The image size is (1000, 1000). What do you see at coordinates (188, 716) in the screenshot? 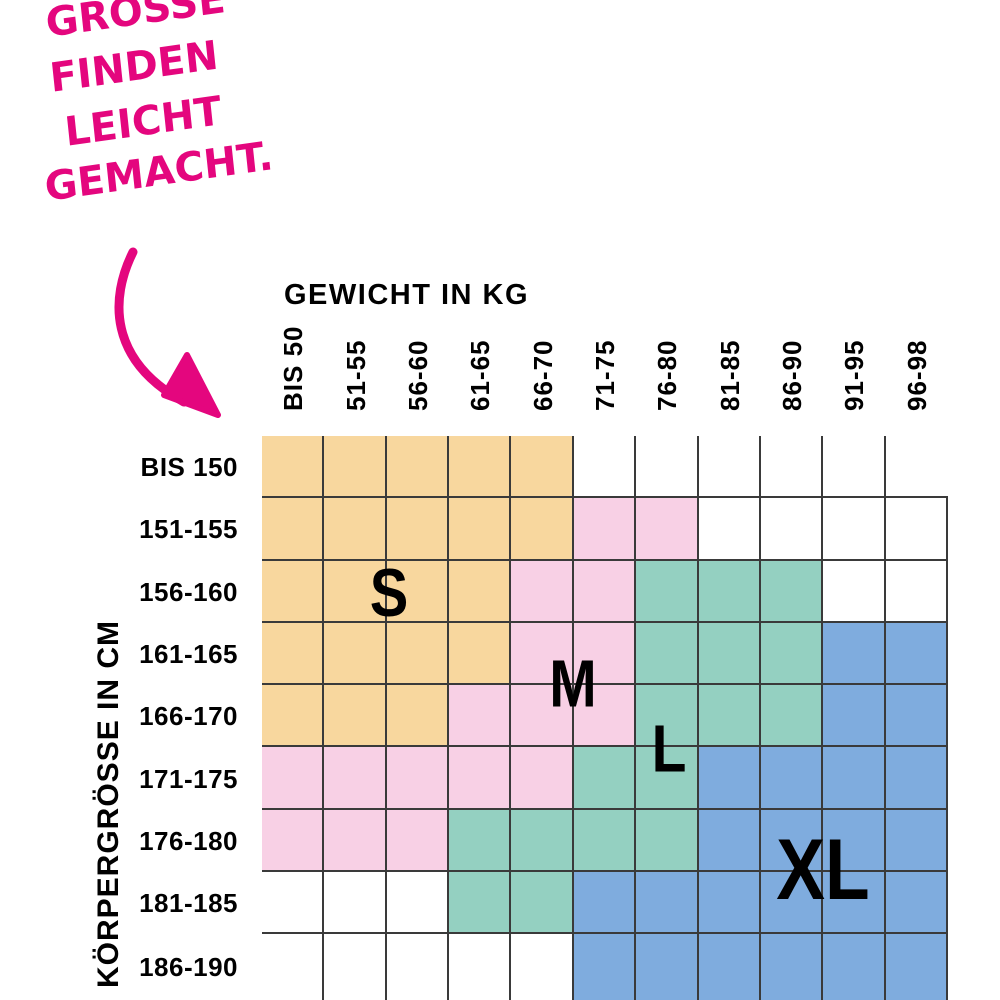
I see `y-tick-label: 166-170` at bounding box center [188, 716].